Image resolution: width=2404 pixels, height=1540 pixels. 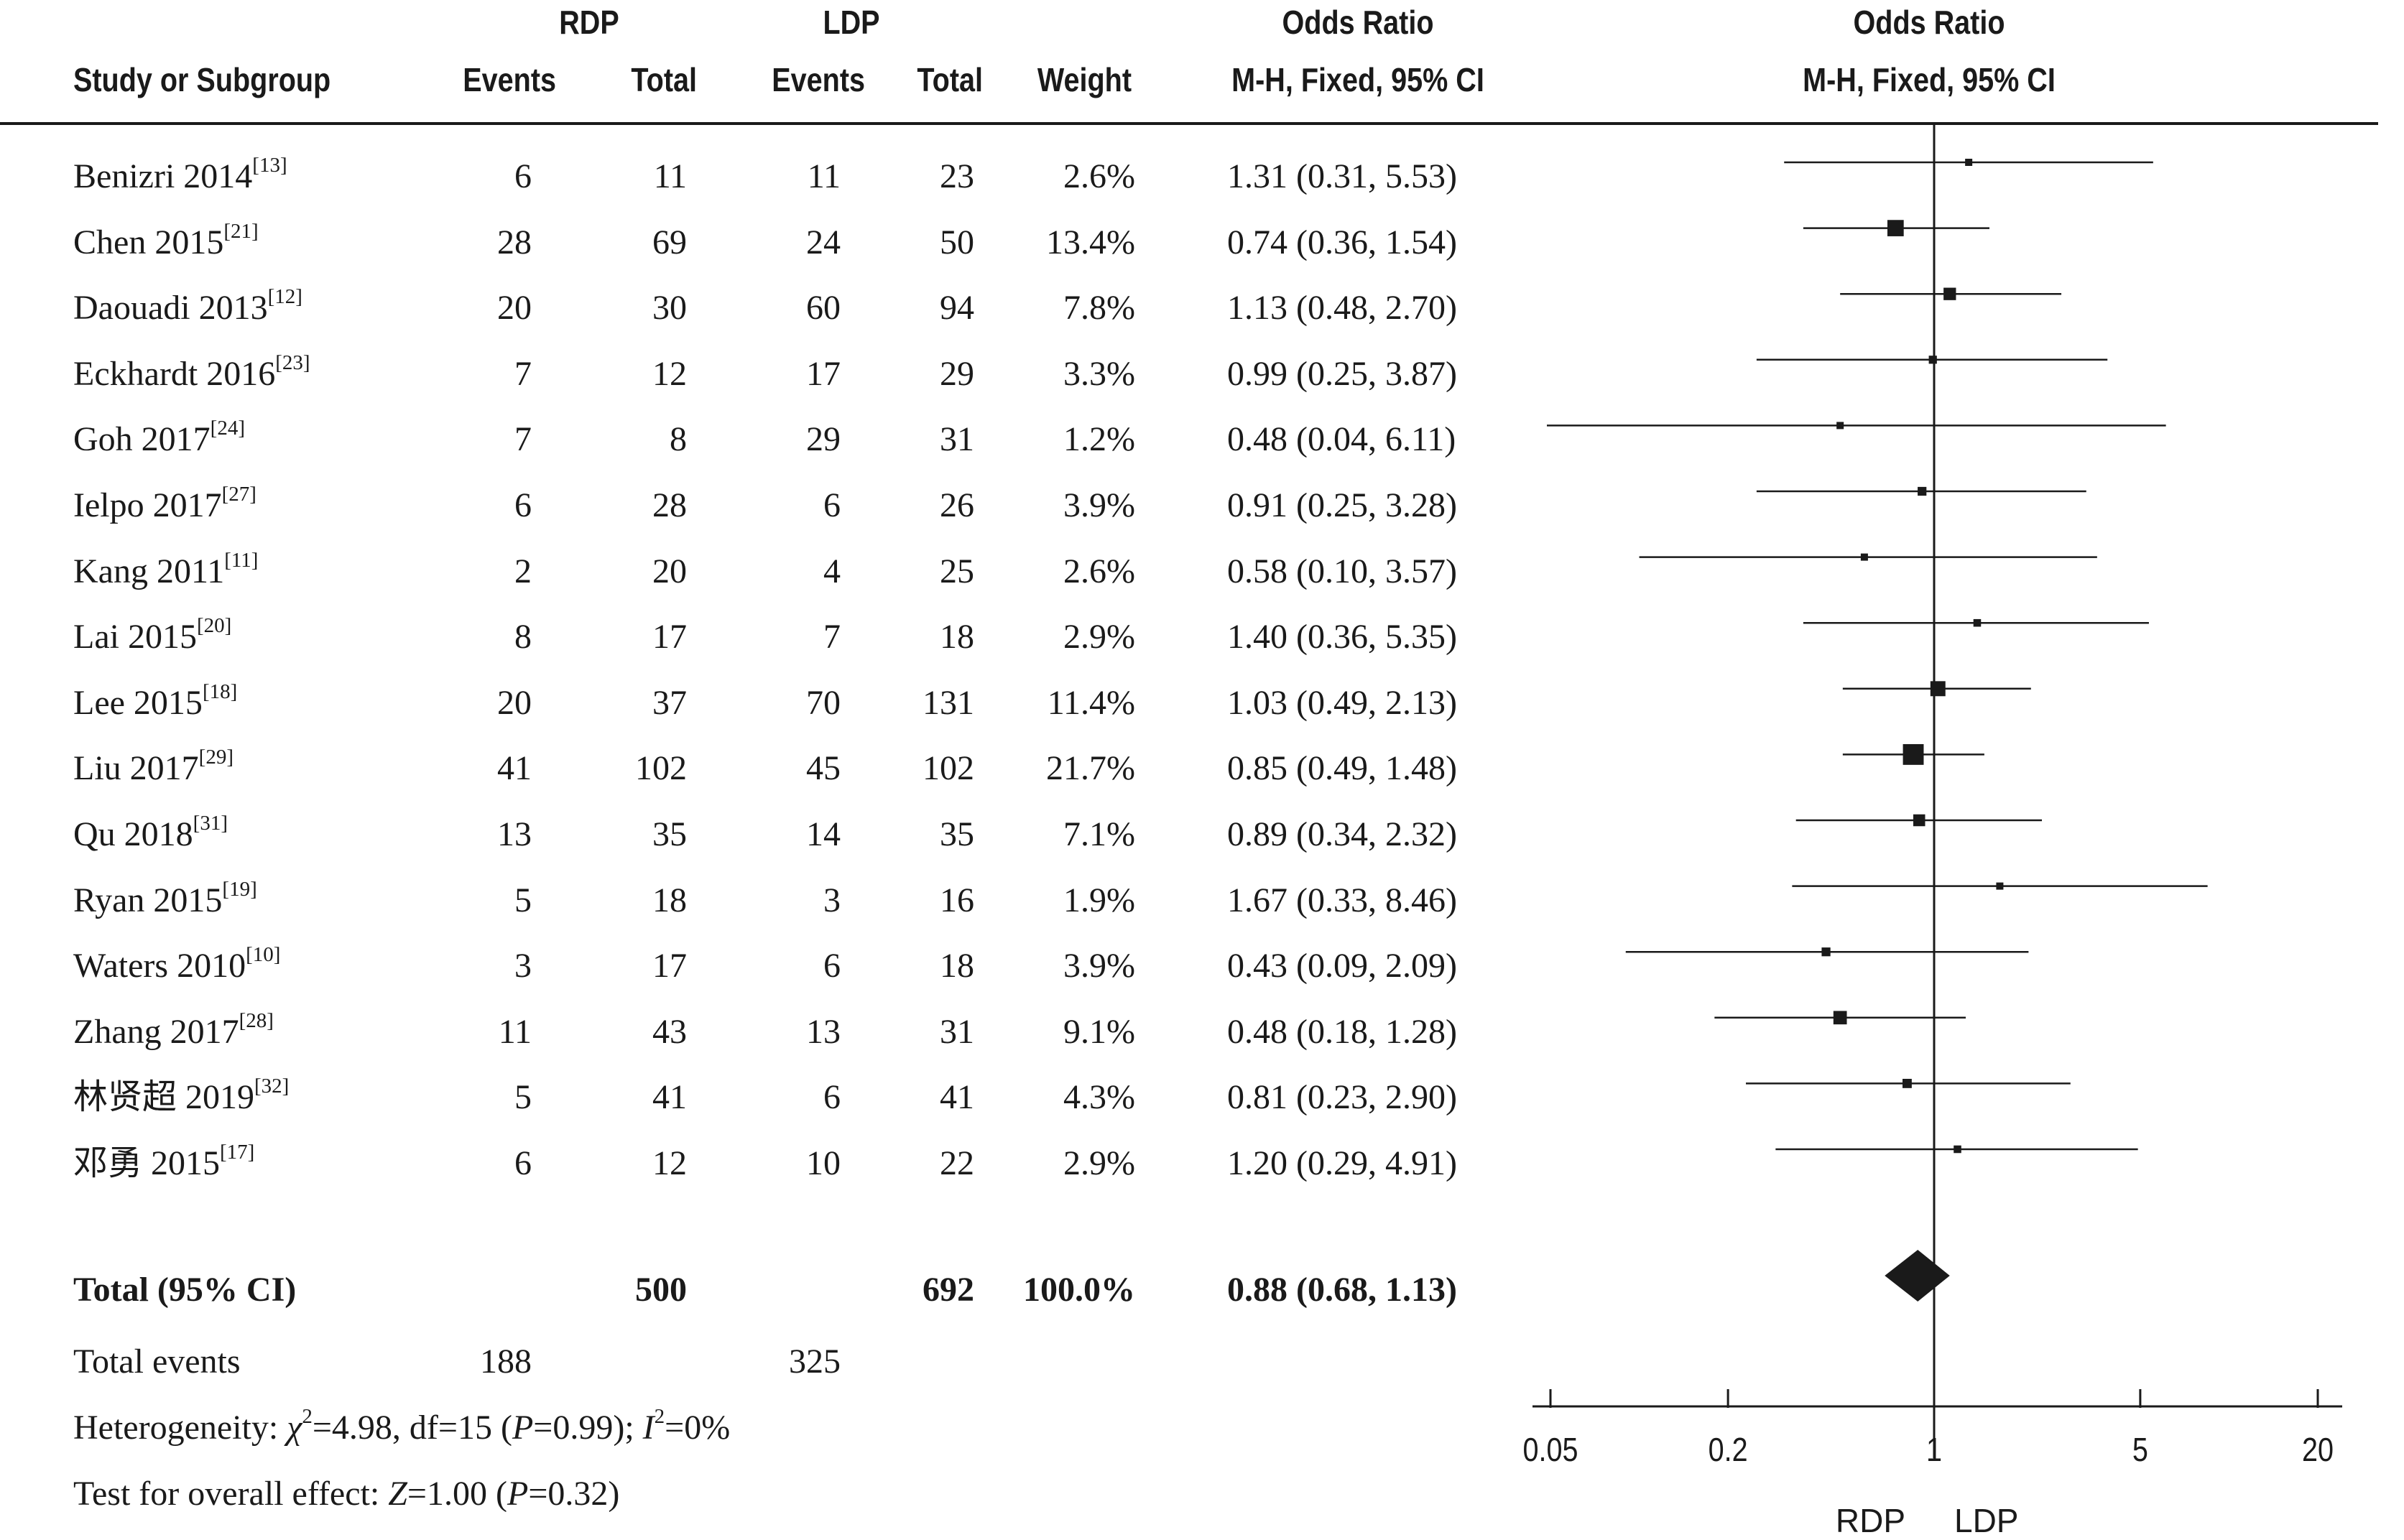 I want to click on study-ci-text: 1.20 (0.29, 4.91), so click(x=1342, y=1163).